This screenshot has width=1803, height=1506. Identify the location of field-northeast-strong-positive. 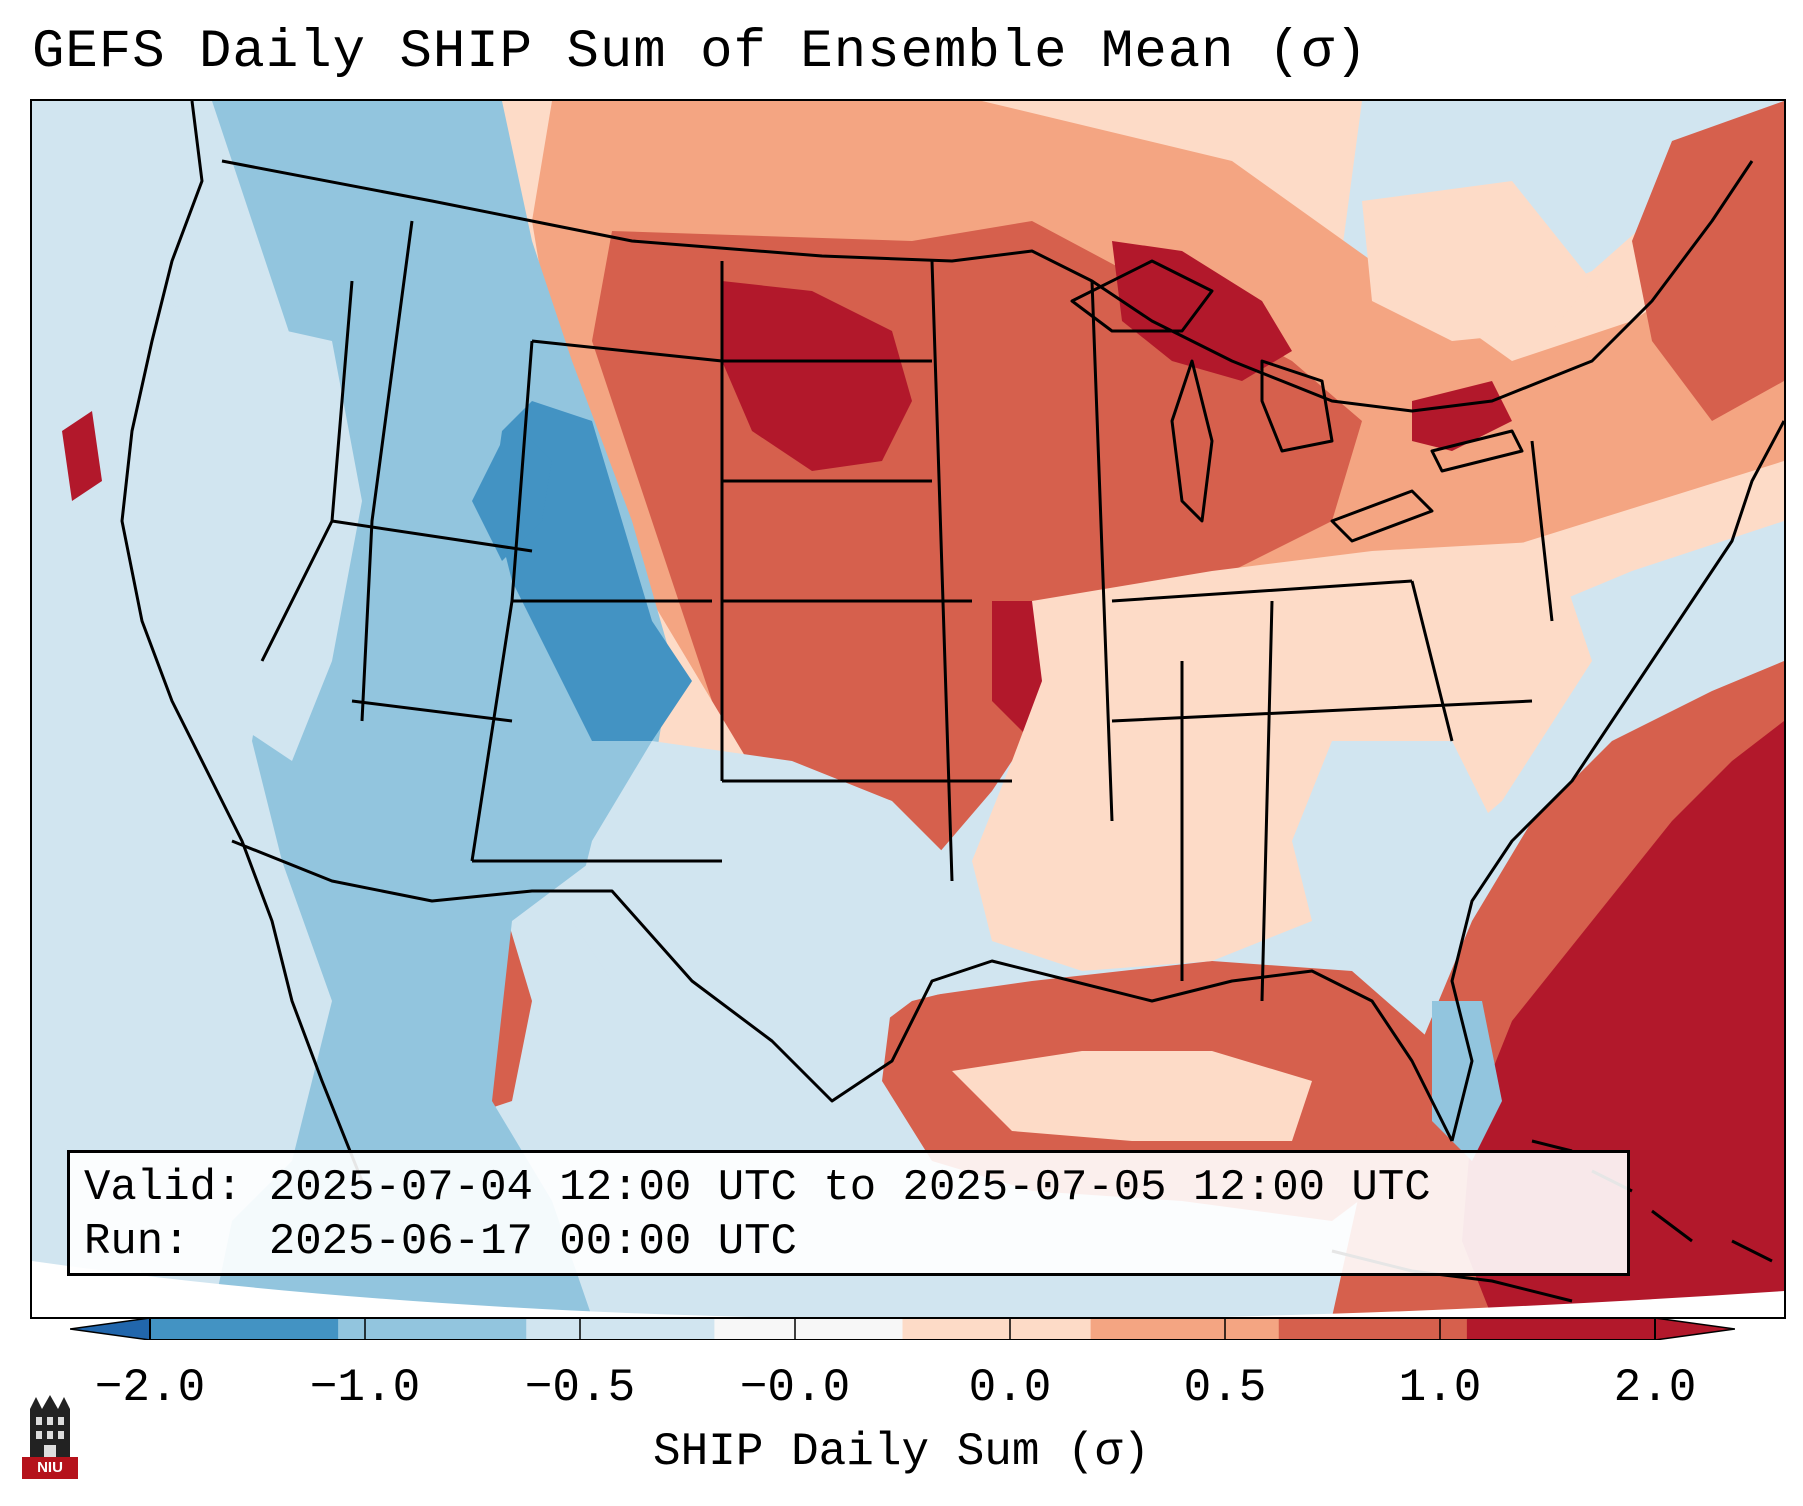
(1708, 261).